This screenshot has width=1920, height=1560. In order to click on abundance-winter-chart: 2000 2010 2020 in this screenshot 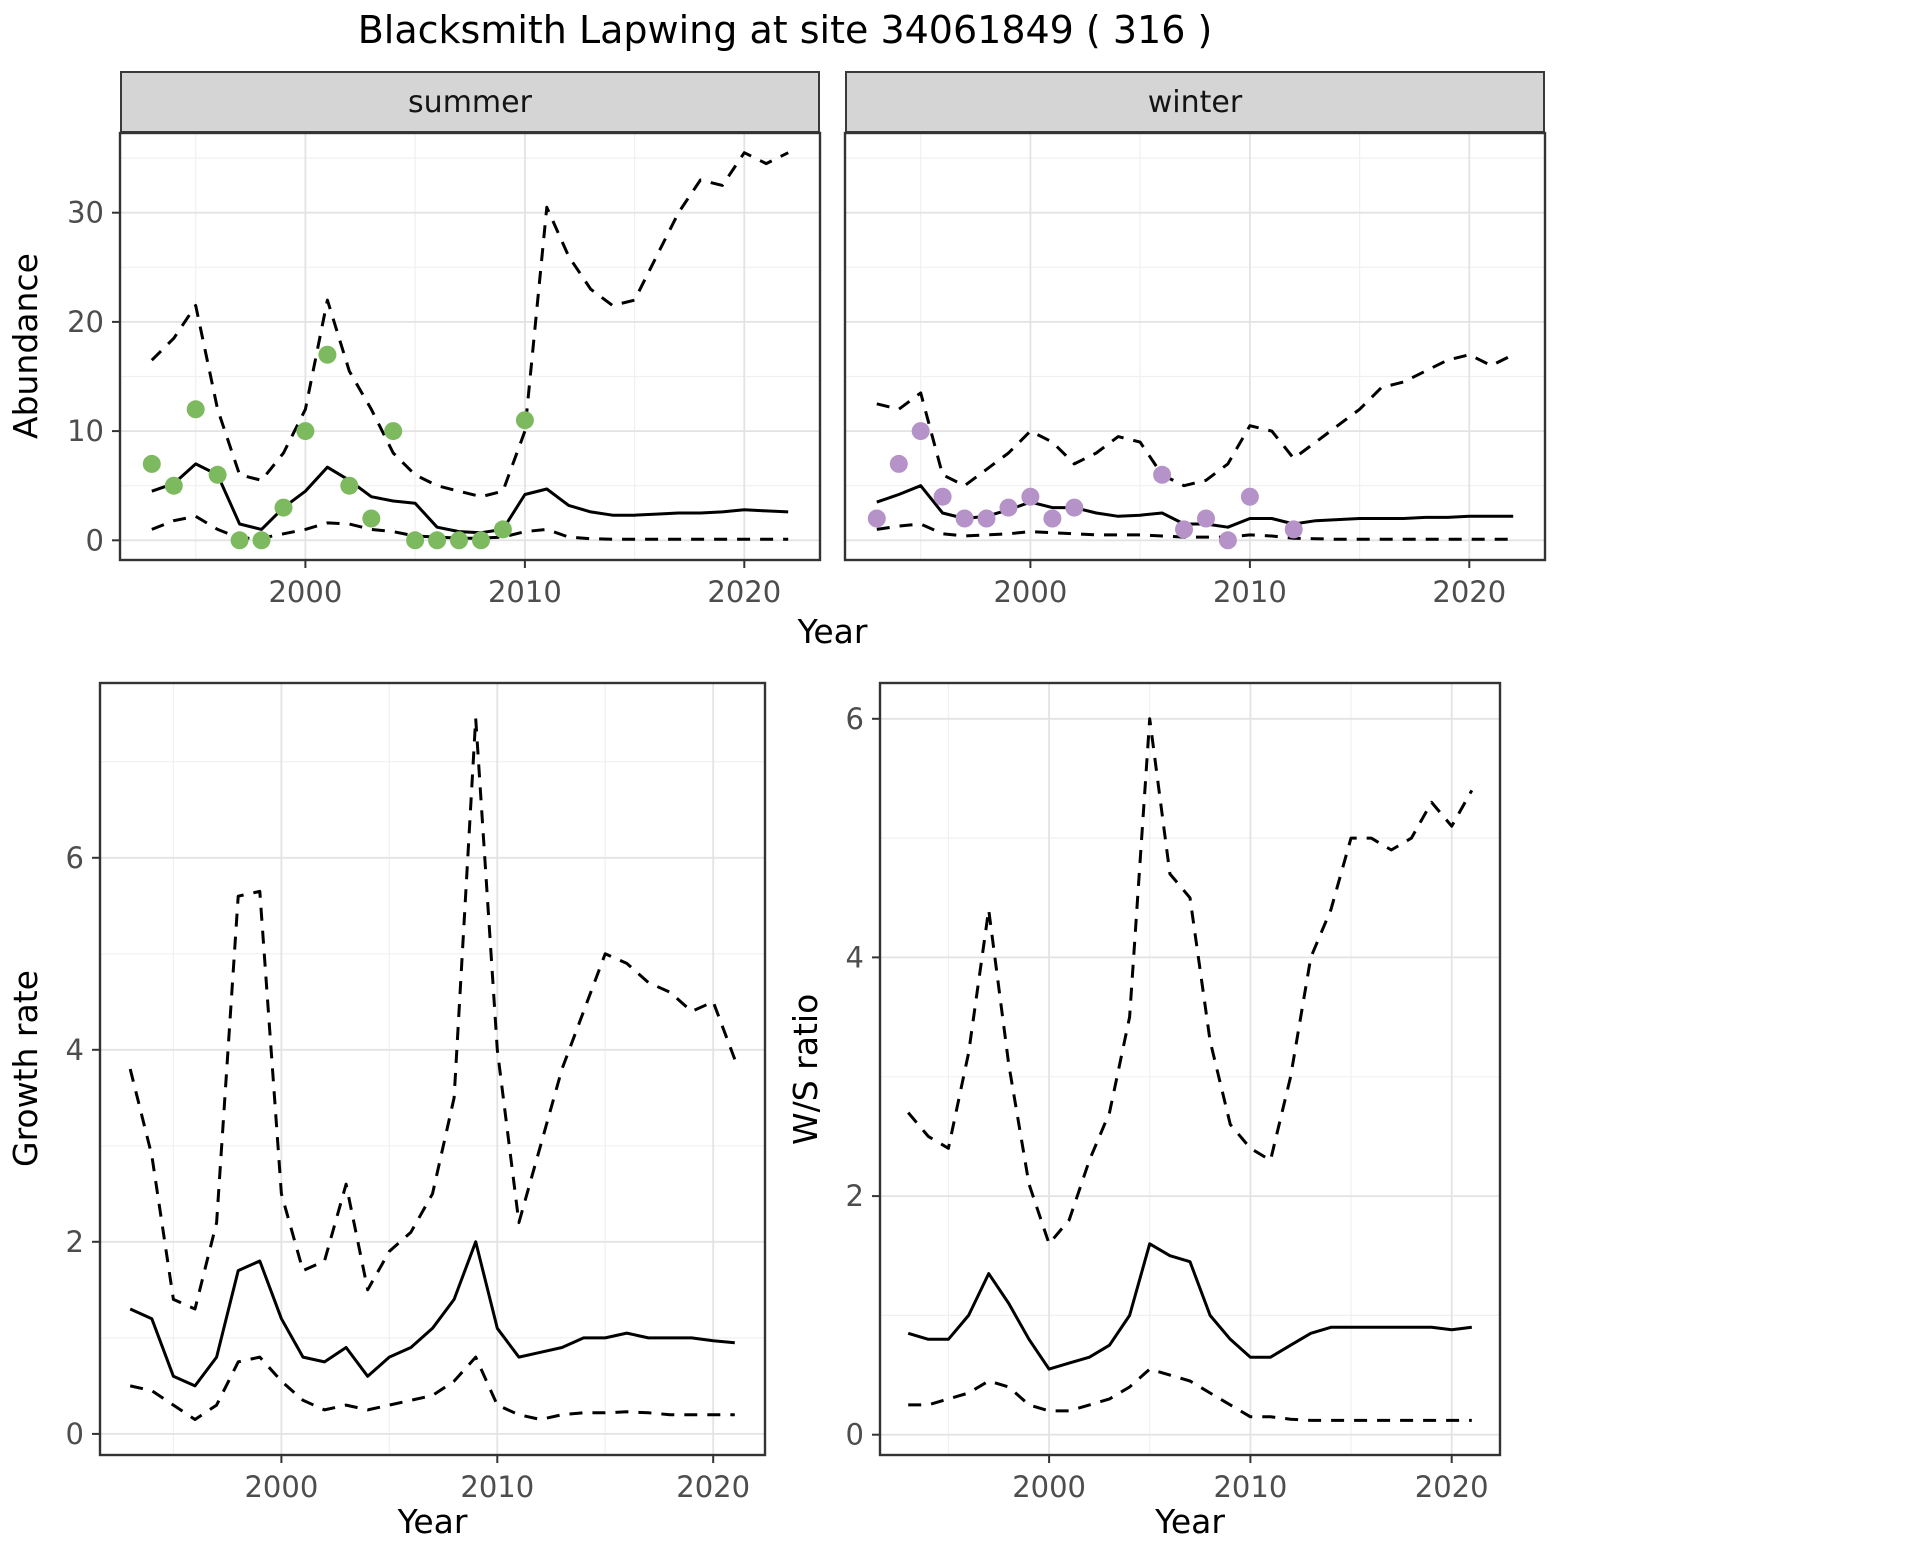, I will do `click(1195, 370)`.